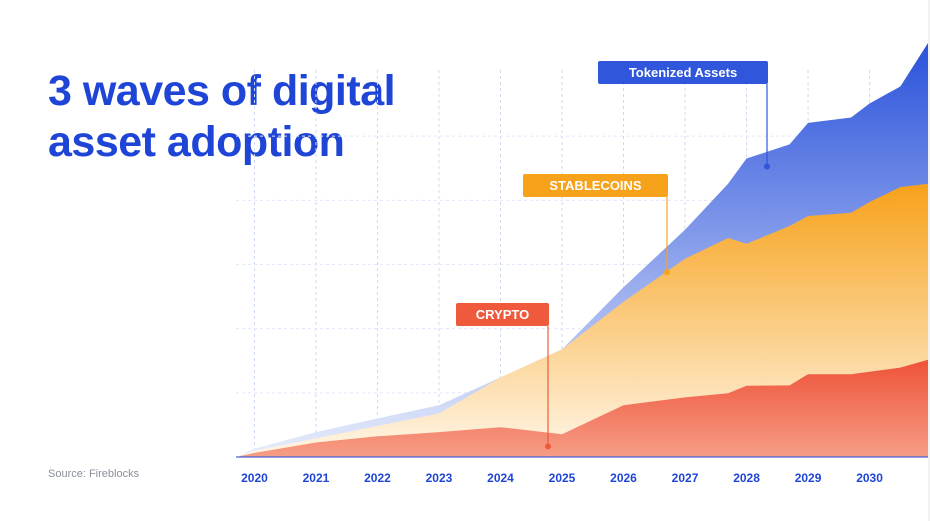 The image size is (930, 521). What do you see at coordinates (746, 478) in the screenshot?
I see `x-tick-2028: 2028` at bounding box center [746, 478].